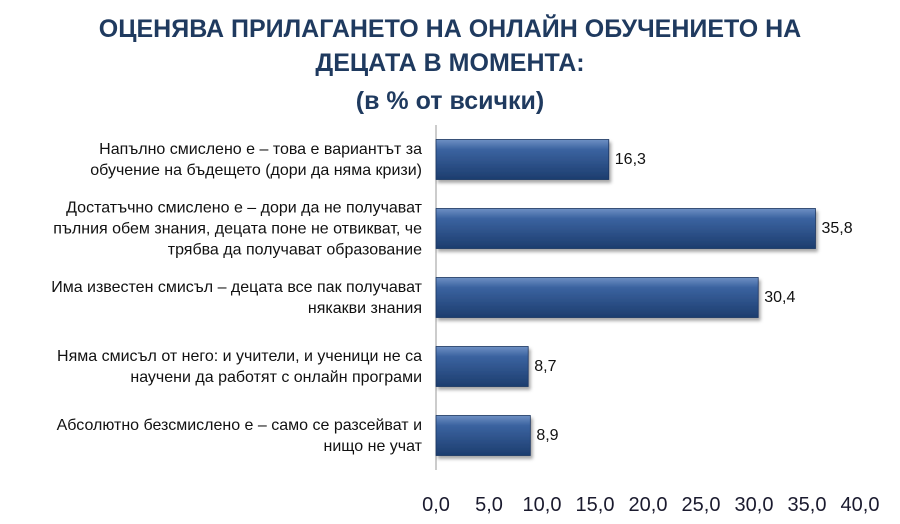  Describe the element at coordinates (630, 159) in the screenshot. I see `data-label-1: 16,3` at that location.